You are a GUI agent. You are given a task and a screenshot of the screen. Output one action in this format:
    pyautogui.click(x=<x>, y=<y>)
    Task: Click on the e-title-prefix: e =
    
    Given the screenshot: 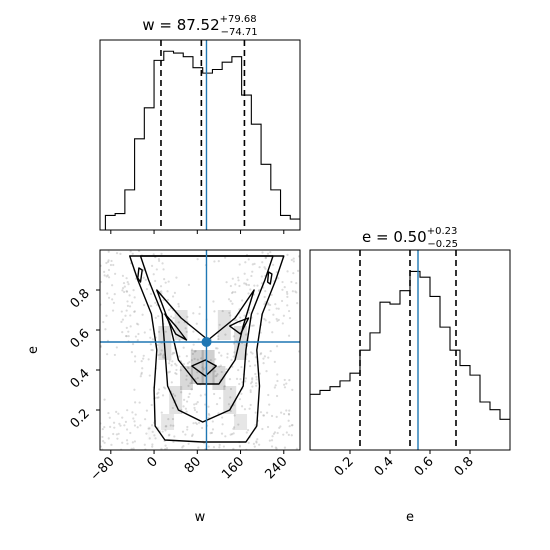 What is the action you would take?
    pyautogui.click(x=377, y=237)
    